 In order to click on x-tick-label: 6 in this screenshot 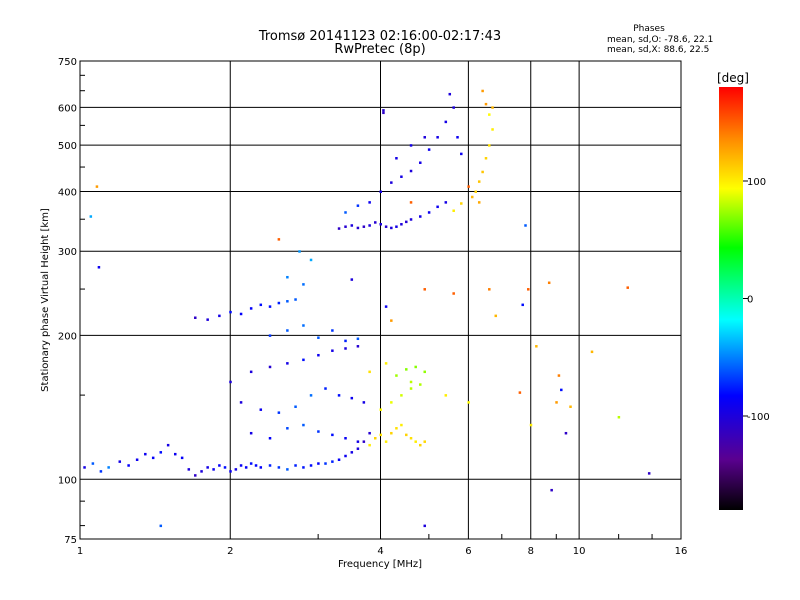, I will do `click(468, 551)`.